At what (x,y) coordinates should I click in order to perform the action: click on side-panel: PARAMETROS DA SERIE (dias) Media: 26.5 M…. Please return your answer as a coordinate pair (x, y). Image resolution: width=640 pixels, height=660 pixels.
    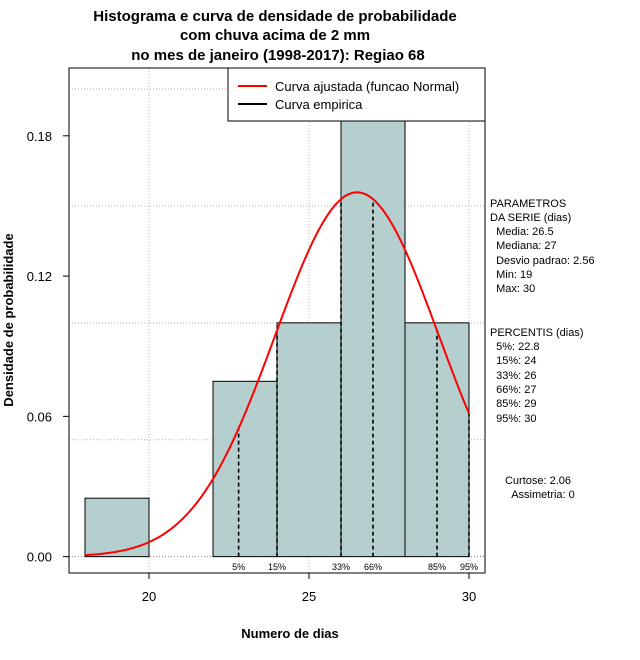
    Looking at the image, I should click on (542, 349).